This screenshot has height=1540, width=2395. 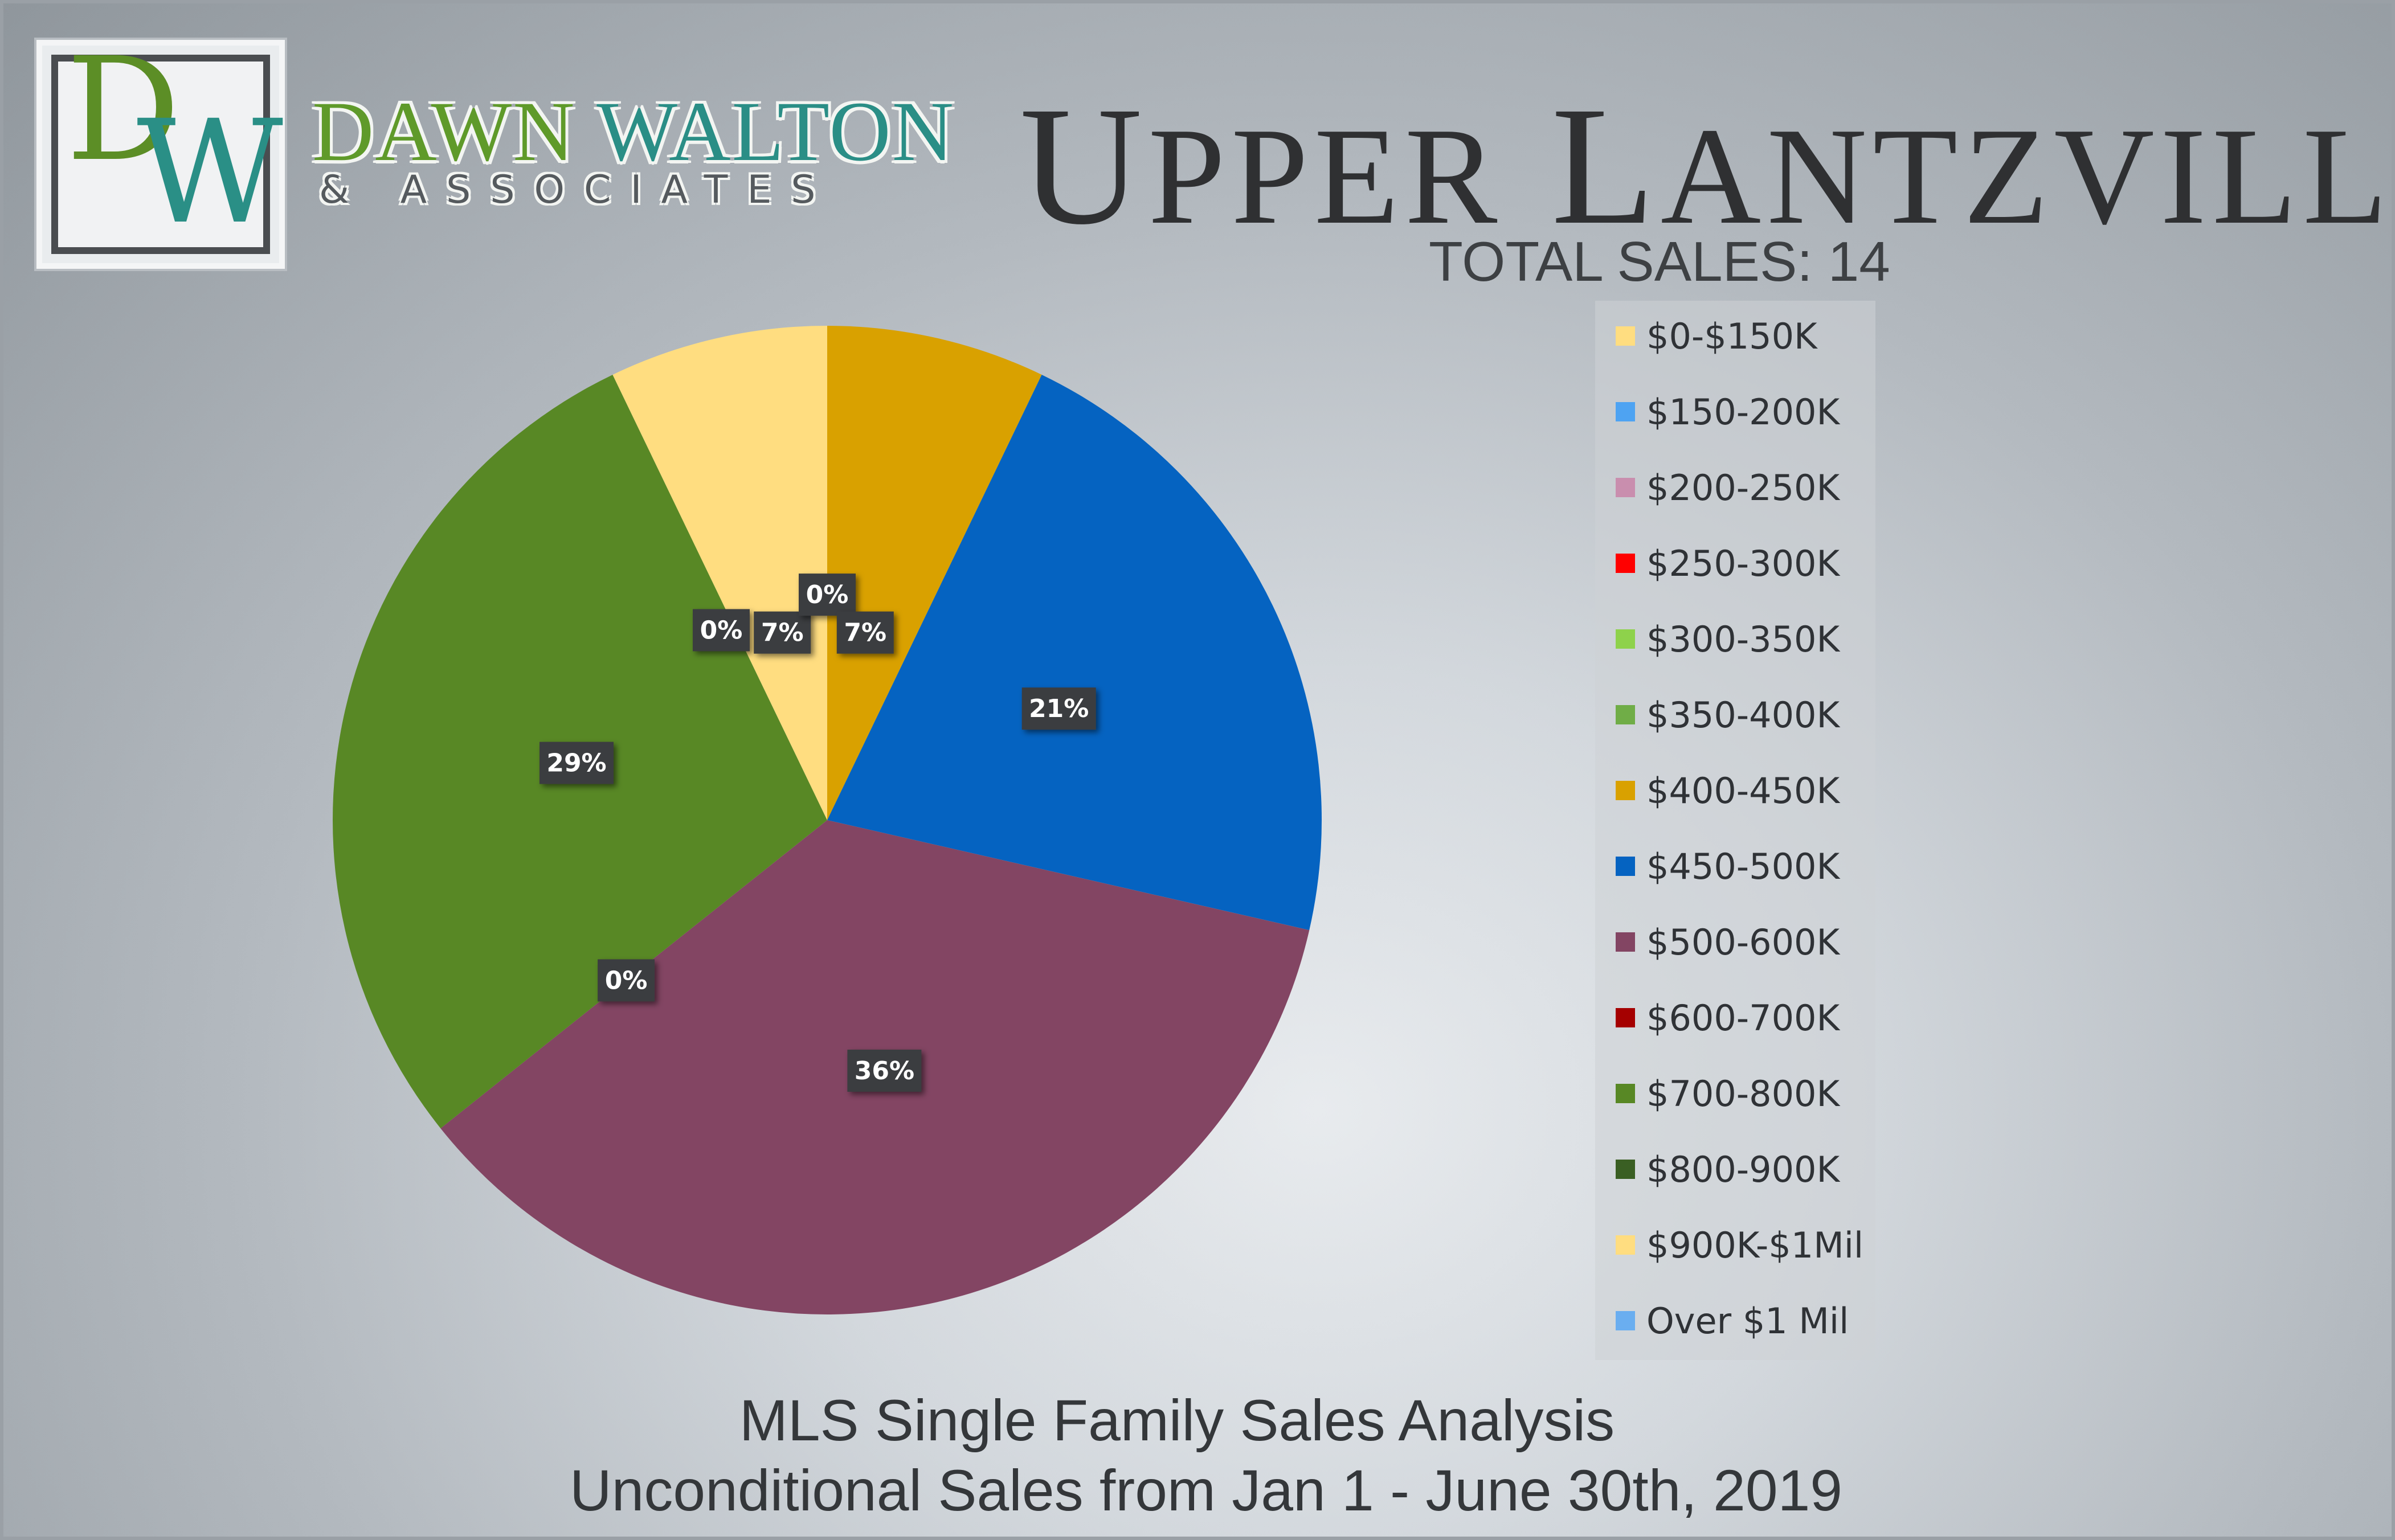 I want to click on legend-item-700-800k: $700-800K, so click(x=1728, y=1093).